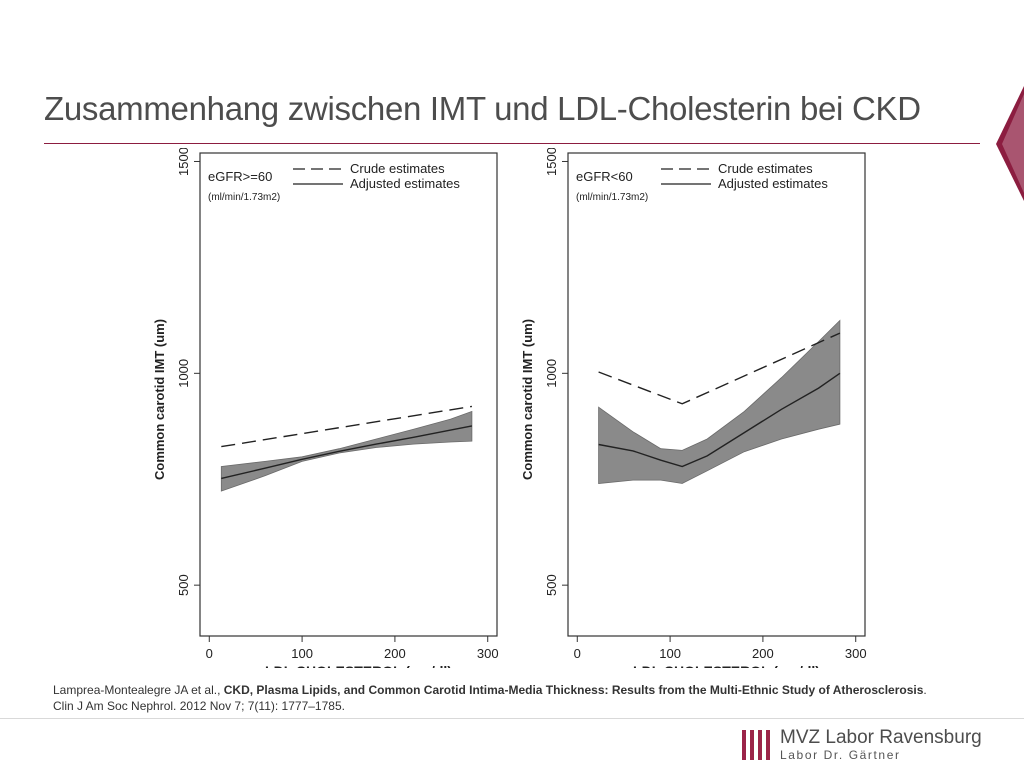 This screenshot has height=768, width=1024. What do you see at coordinates (604, 176) in the screenshot?
I see `panel-label: eGFR<60` at bounding box center [604, 176].